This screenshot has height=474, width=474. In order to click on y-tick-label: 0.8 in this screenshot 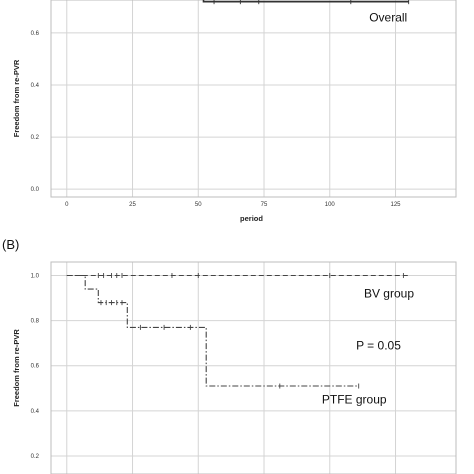, I will do `click(35, 322)`.